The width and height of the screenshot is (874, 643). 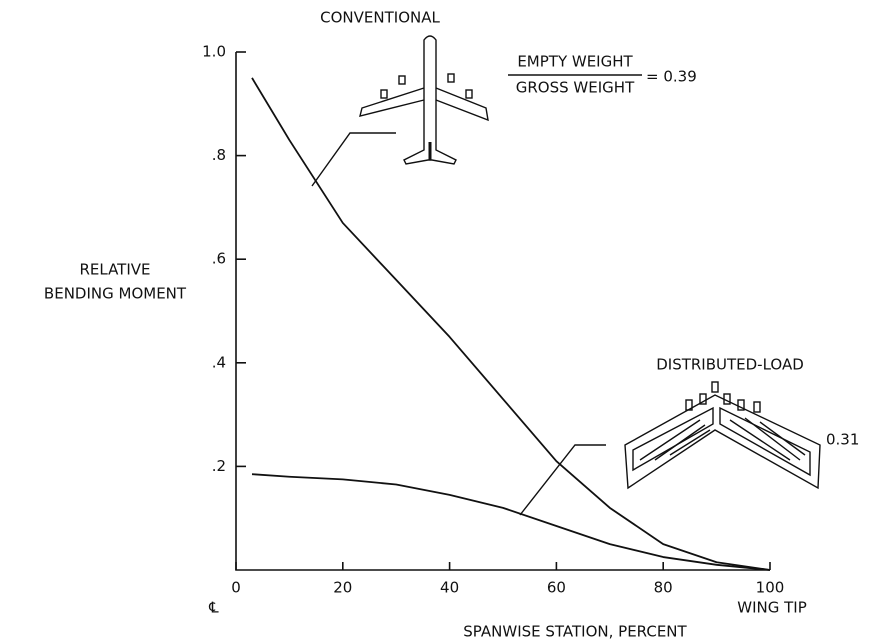 What do you see at coordinates (449, 588) in the screenshot?
I see `x-tick-label: 40` at bounding box center [449, 588].